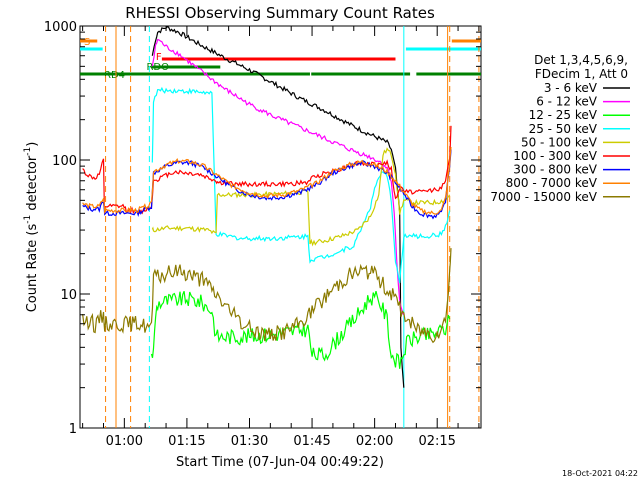 Image resolution: width=640 pixels, height=480 pixels. Describe the element at coordinates (32, 144) in the screenshot. I see `y-label-end: )` at that location.